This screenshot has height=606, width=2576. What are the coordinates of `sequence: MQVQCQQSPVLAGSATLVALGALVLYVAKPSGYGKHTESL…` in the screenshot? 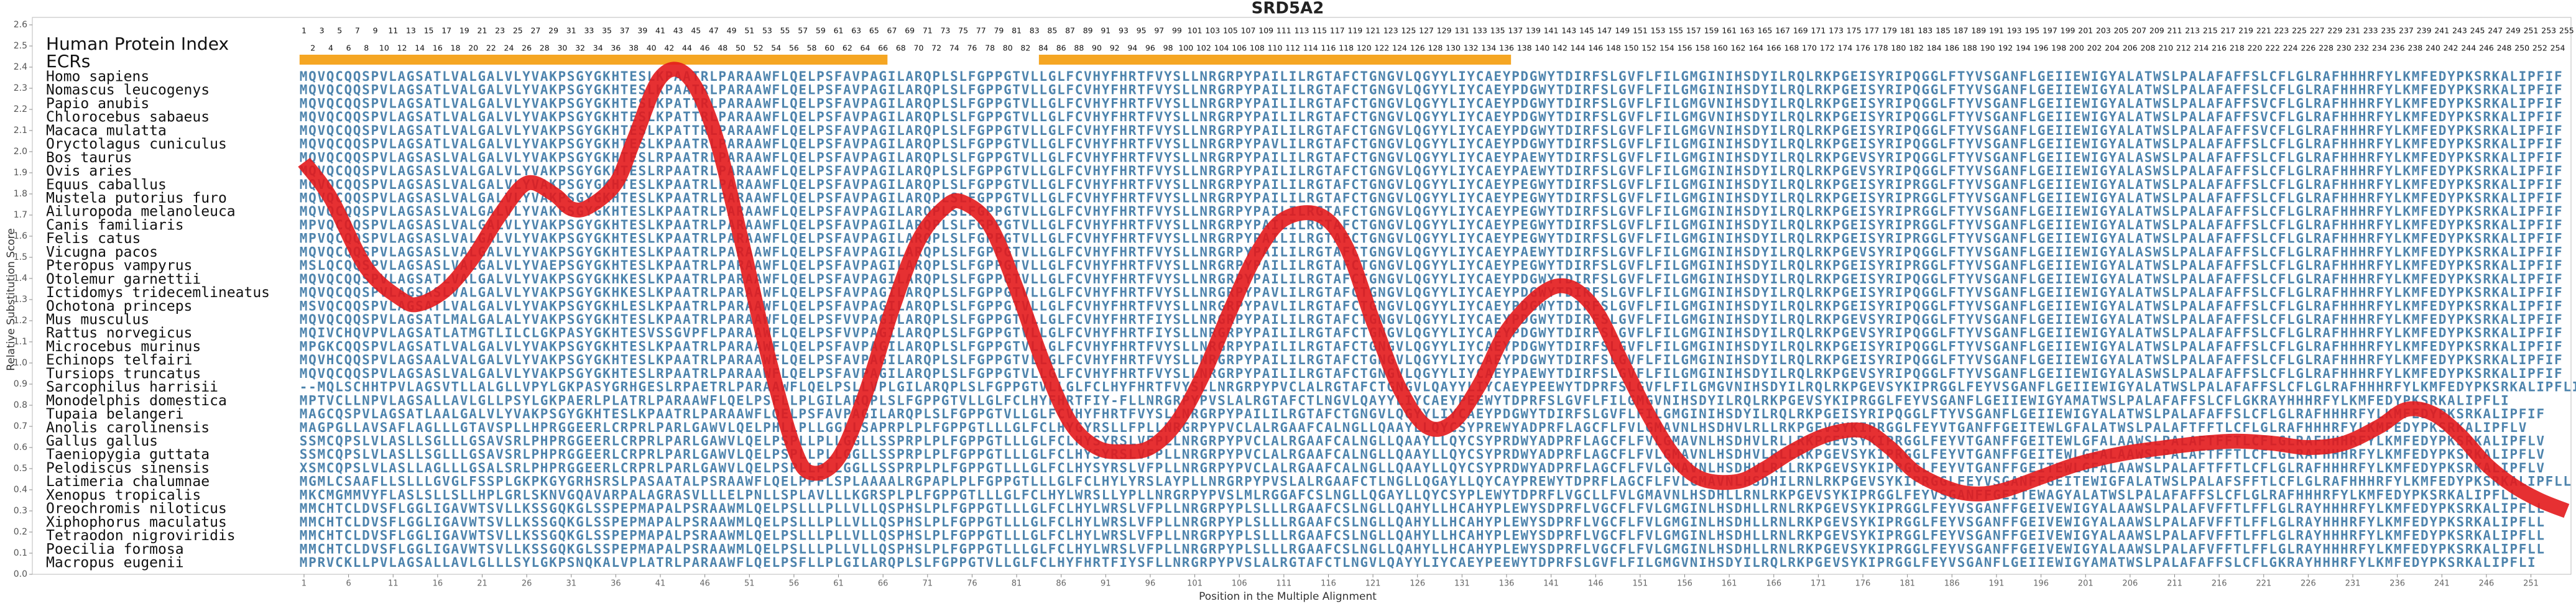 It's located at (1431, 90).